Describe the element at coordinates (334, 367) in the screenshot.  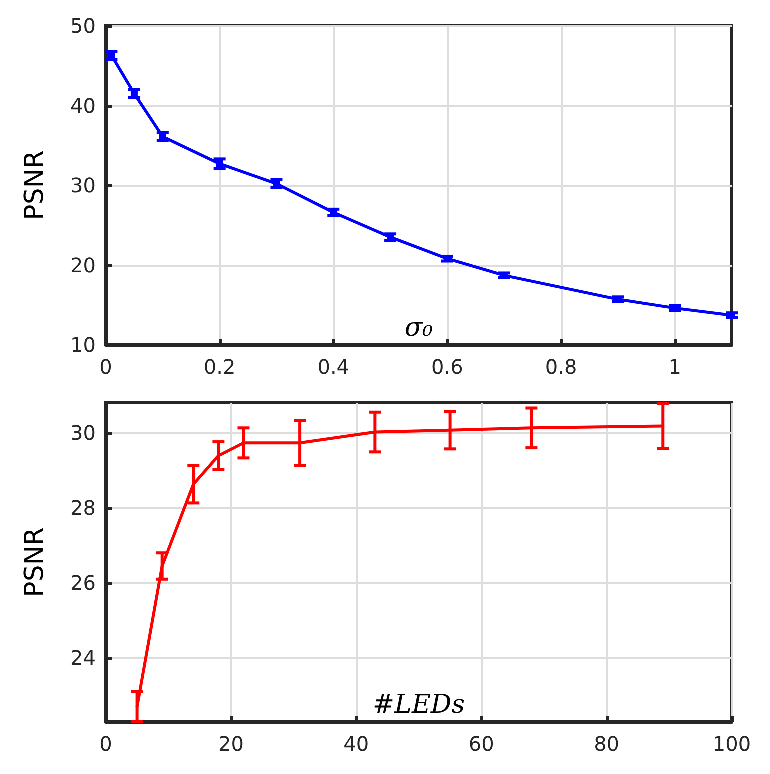
I see `x-tick-label: 0.4` at that location.